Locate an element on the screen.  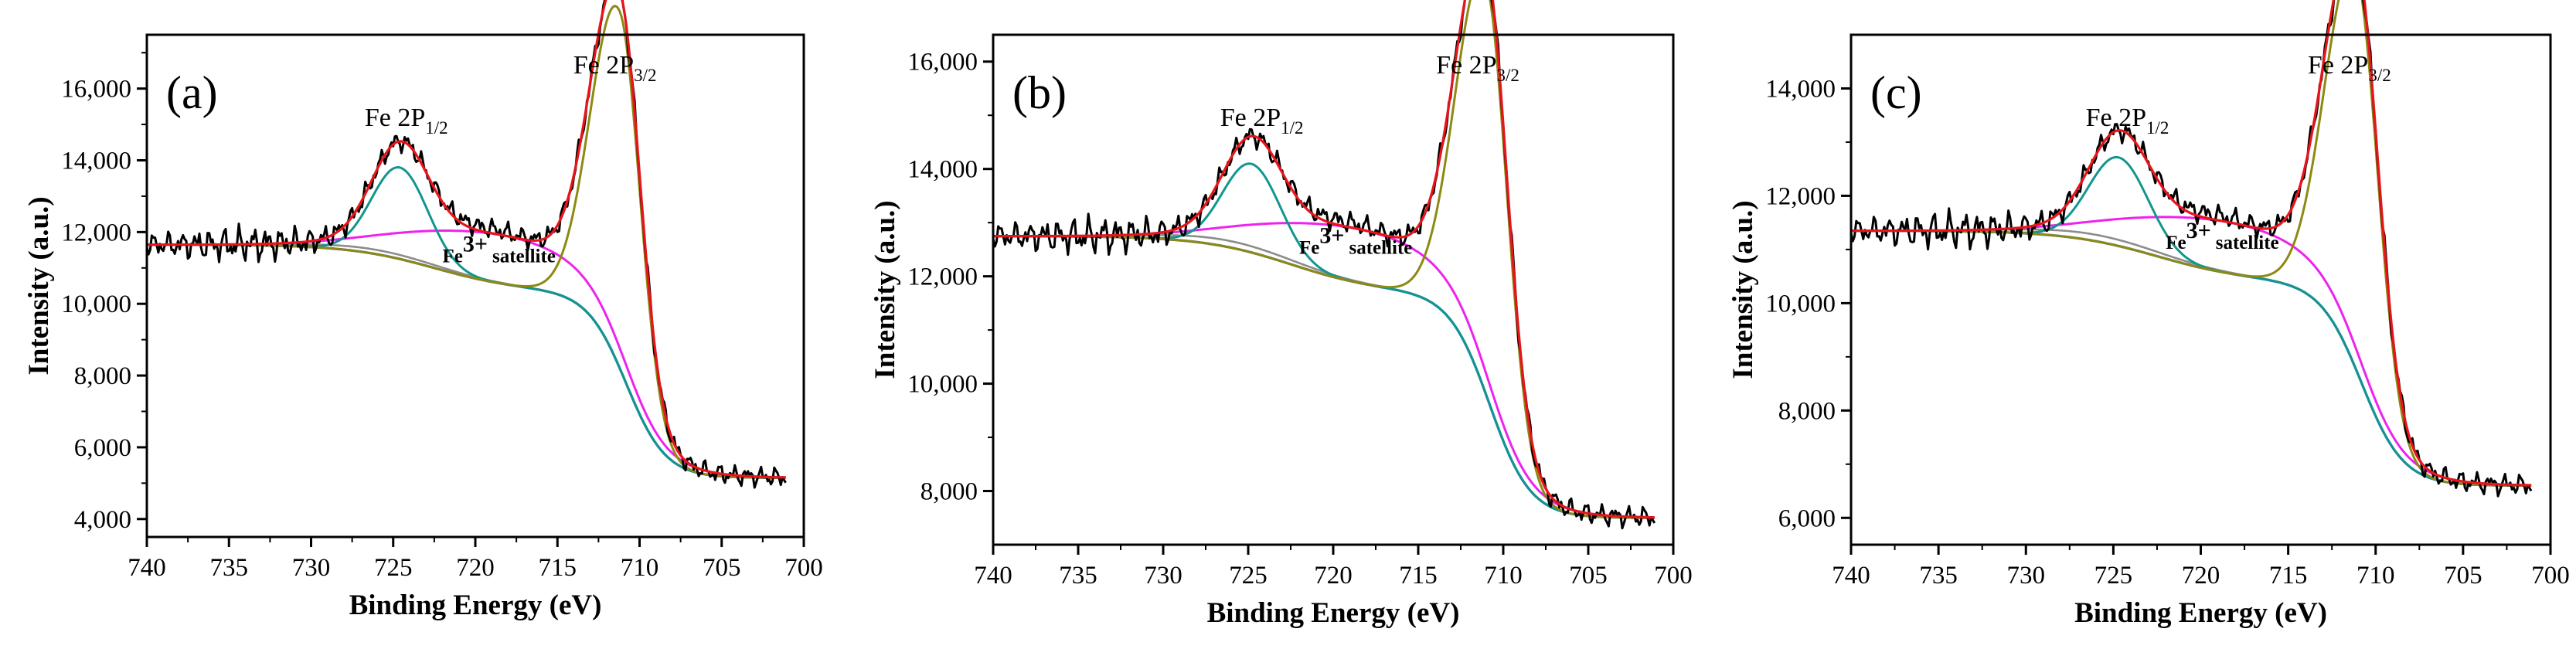
y-tick-label: 6,000 is located at coordinates (102, 448).